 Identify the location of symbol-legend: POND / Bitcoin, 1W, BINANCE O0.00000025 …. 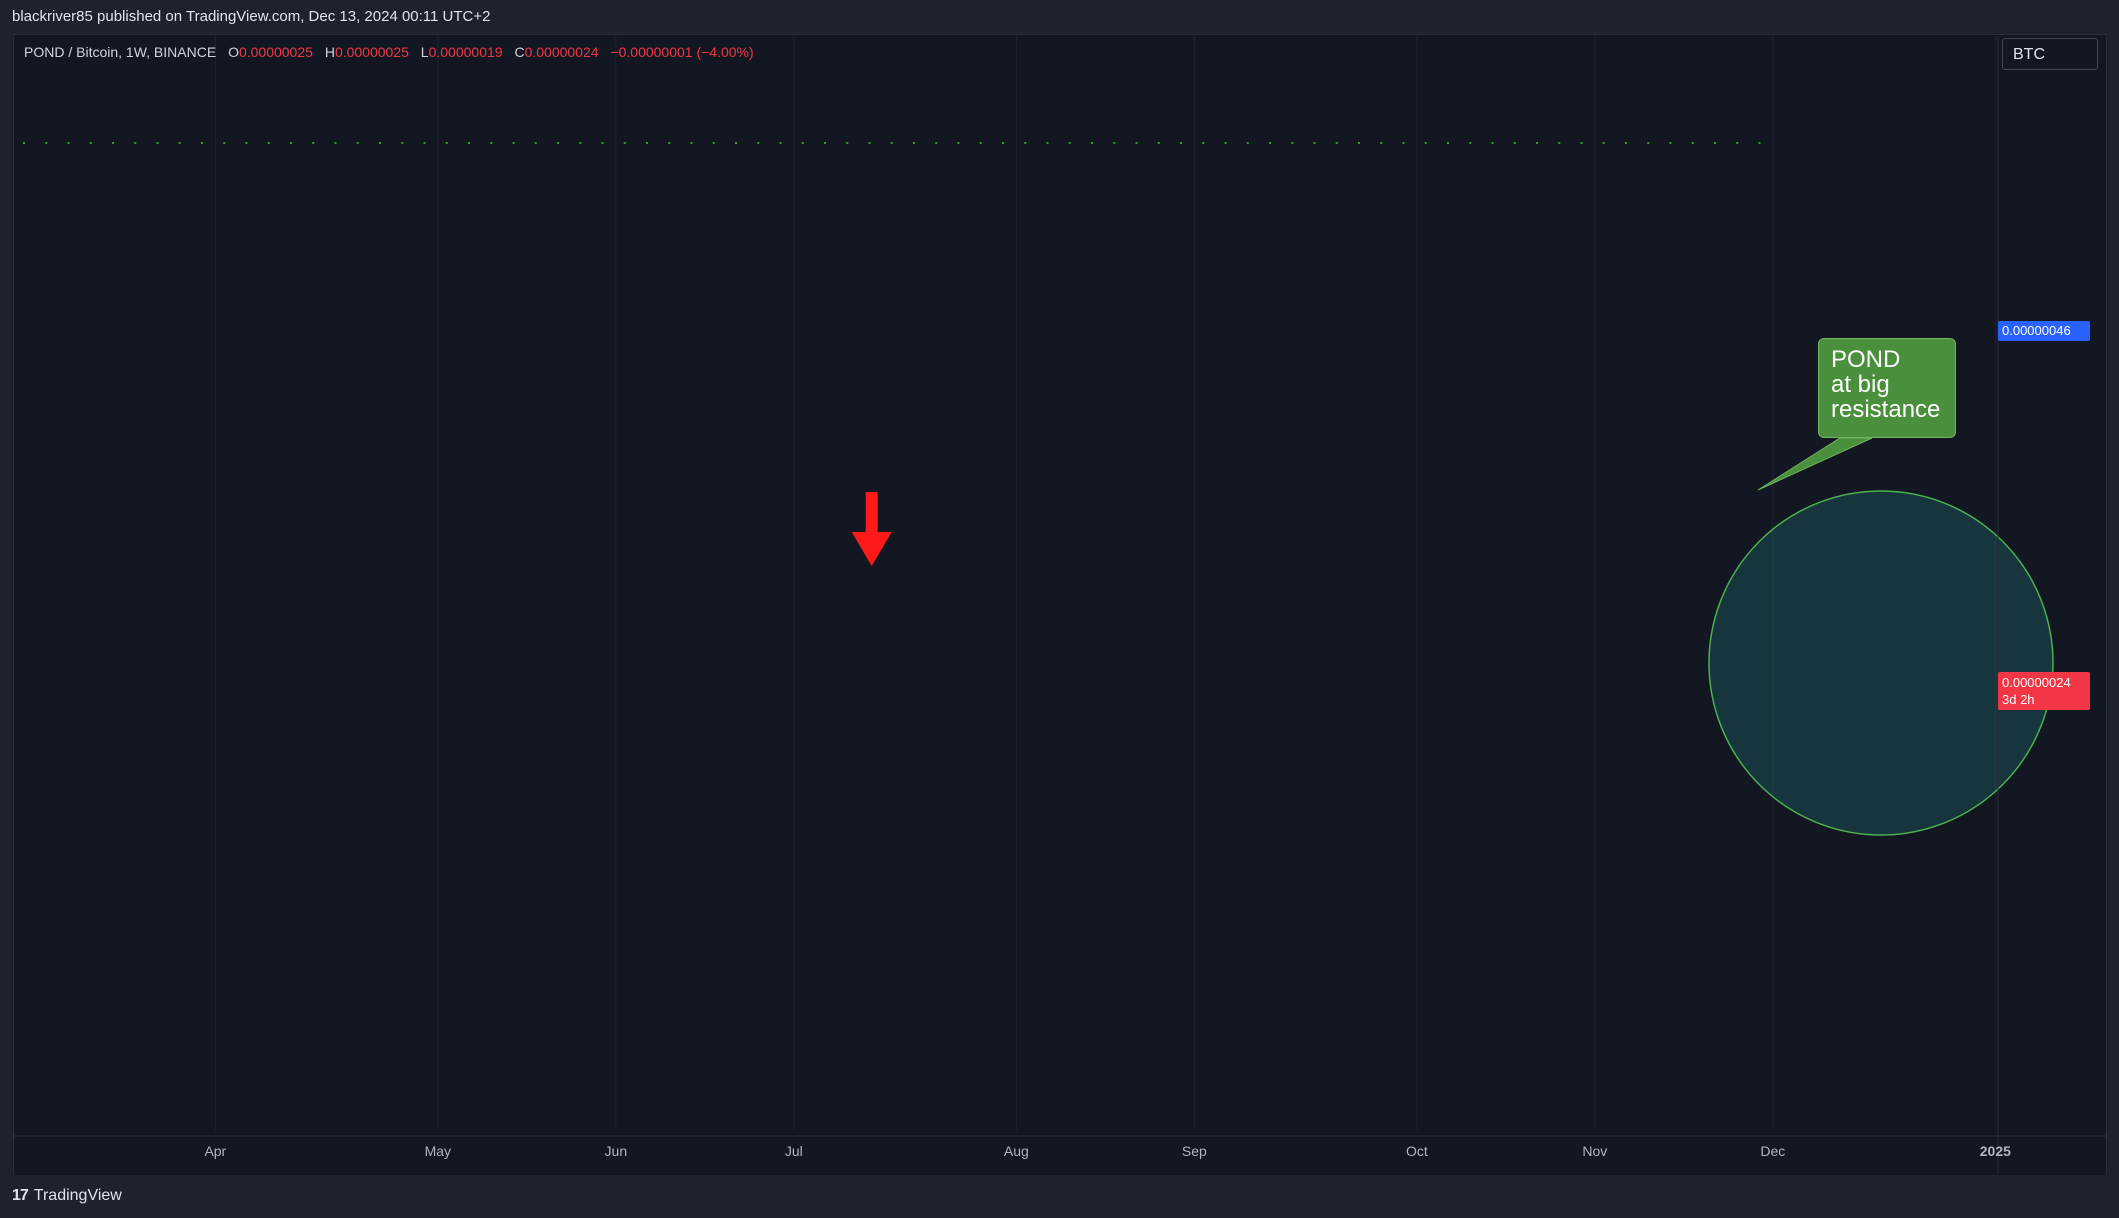
(389, 52).